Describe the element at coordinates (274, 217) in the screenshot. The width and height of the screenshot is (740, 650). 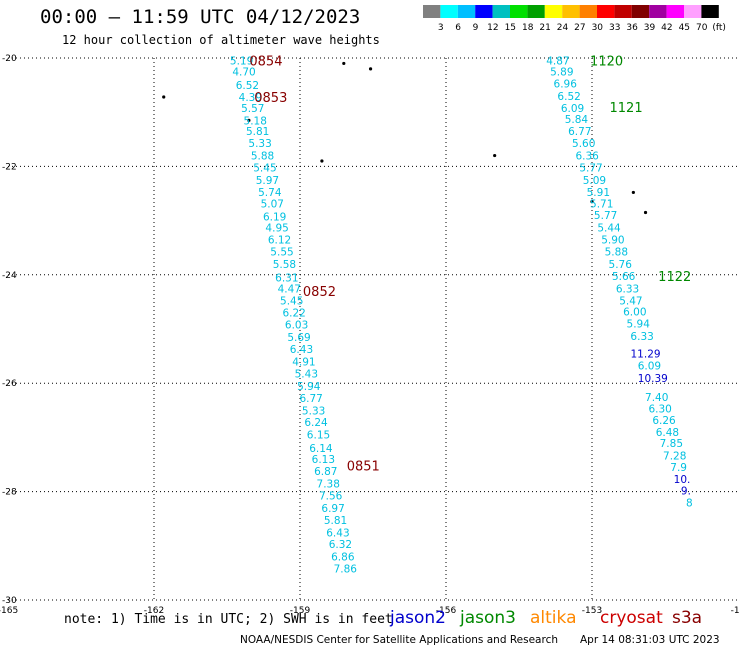
I see `wave-height-value: 6.19` at that location.